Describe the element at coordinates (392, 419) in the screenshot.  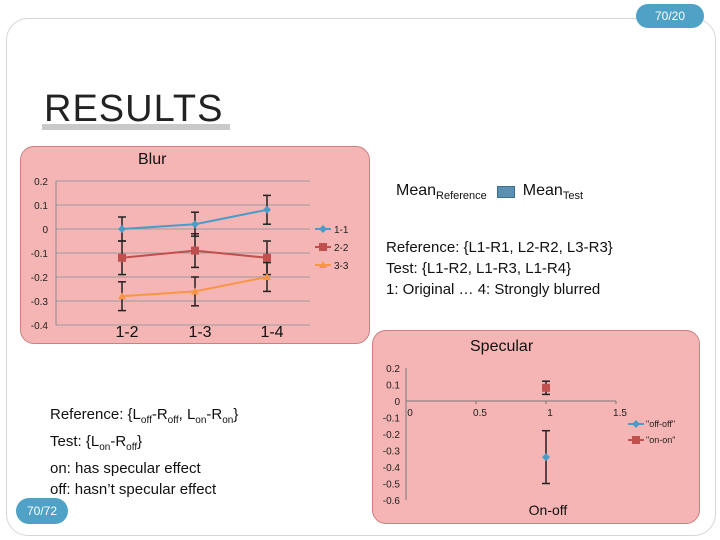
I see `specular-ytick-label: -0.1` at that location.